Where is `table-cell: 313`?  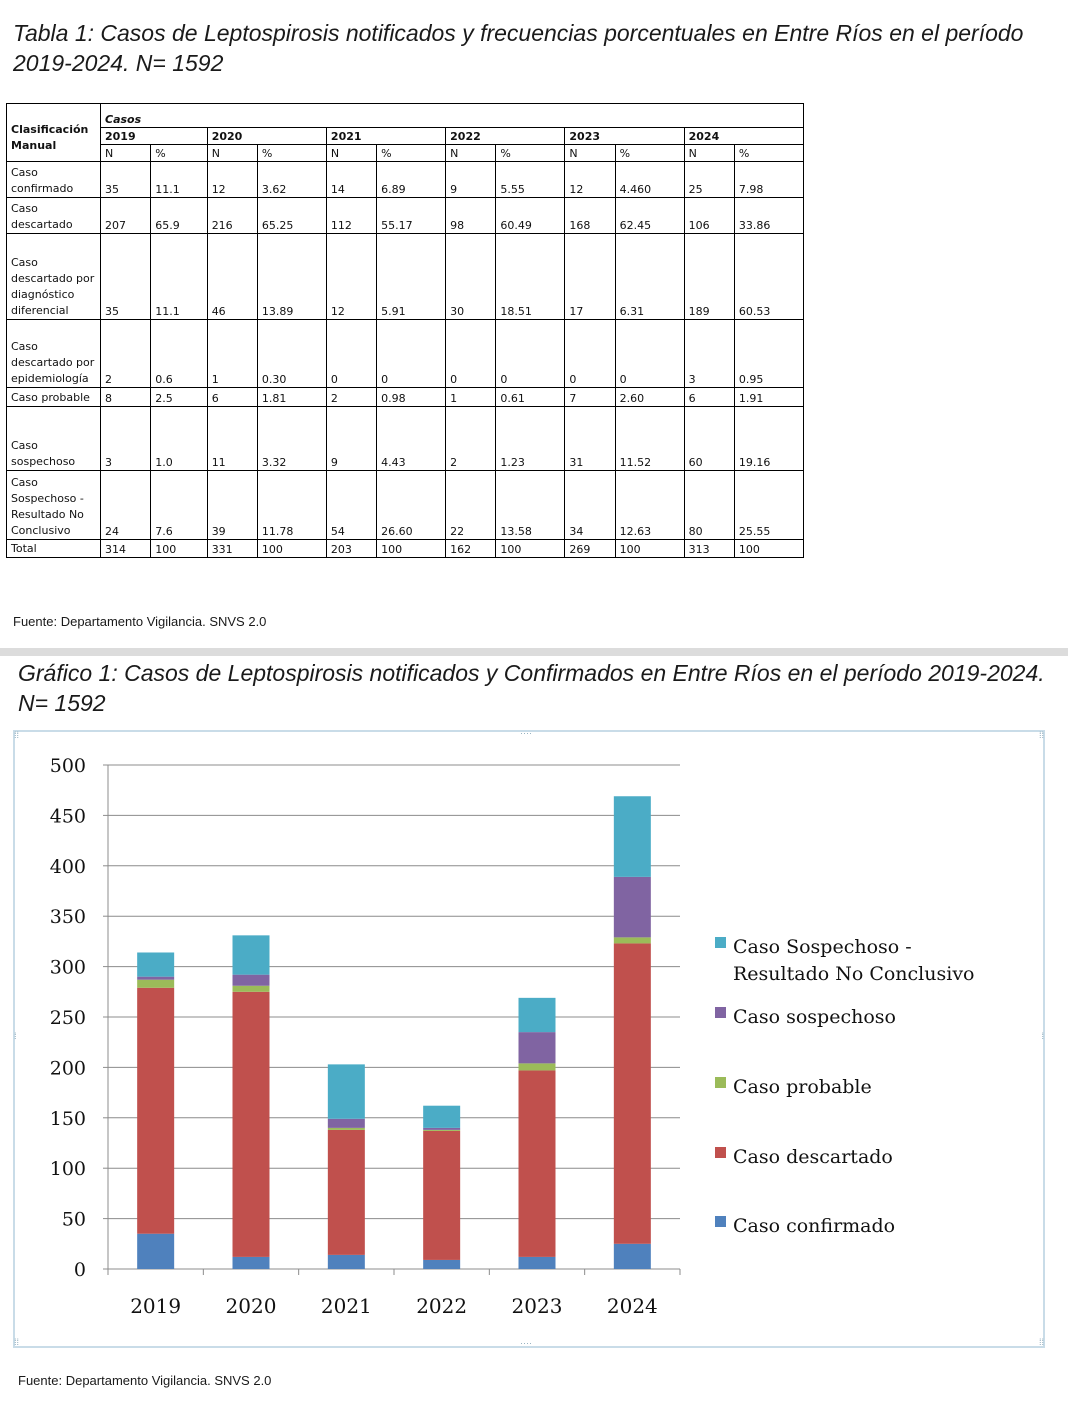 table-cell: 313 is located at coordinates (709, 548).